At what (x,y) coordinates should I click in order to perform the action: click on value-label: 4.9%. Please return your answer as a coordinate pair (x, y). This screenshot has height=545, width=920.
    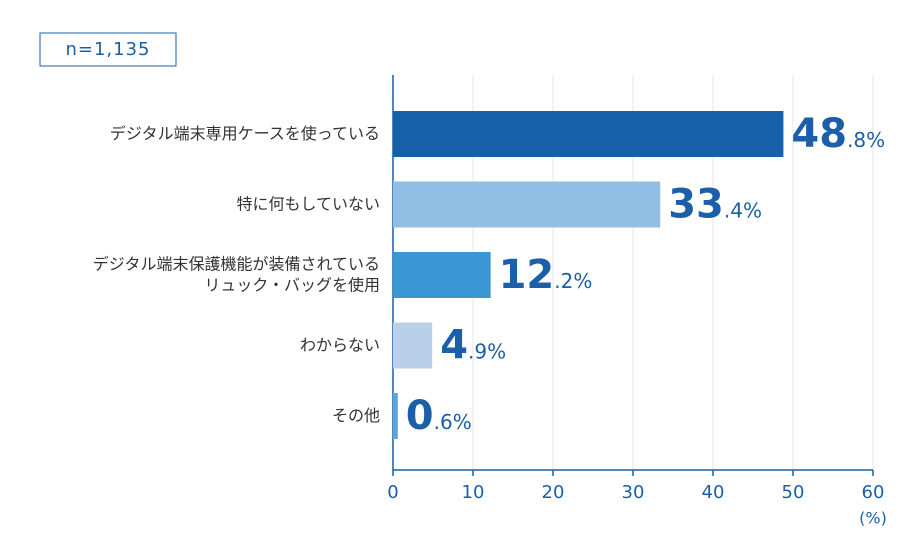
    Looking at the image, I should click on (473, 346).